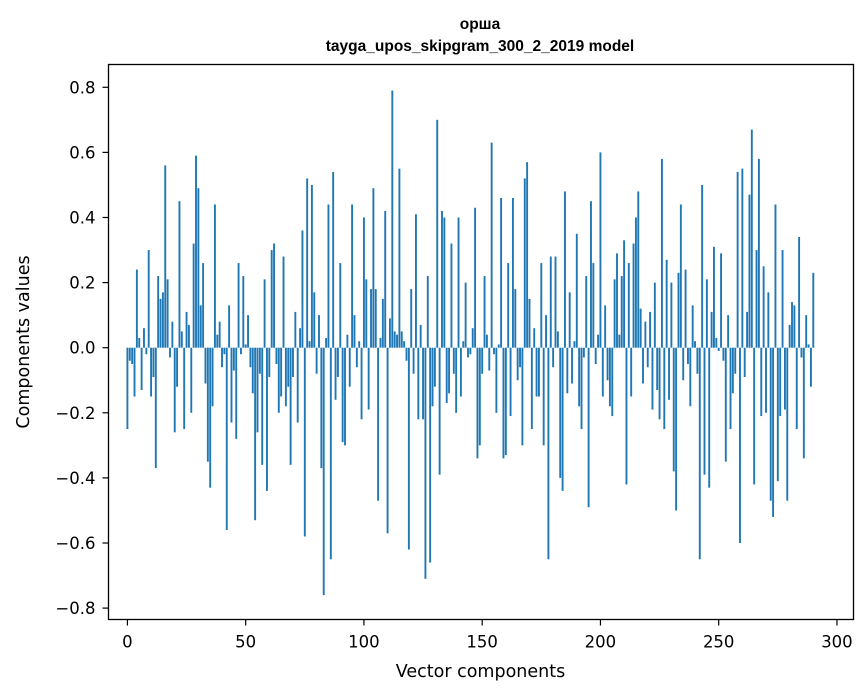 The width and height of the screenshot is (867, 696). Describe the element at coordinates (82, 283) in the screenshot. I see `y-tick-label: 0.2` at that location.